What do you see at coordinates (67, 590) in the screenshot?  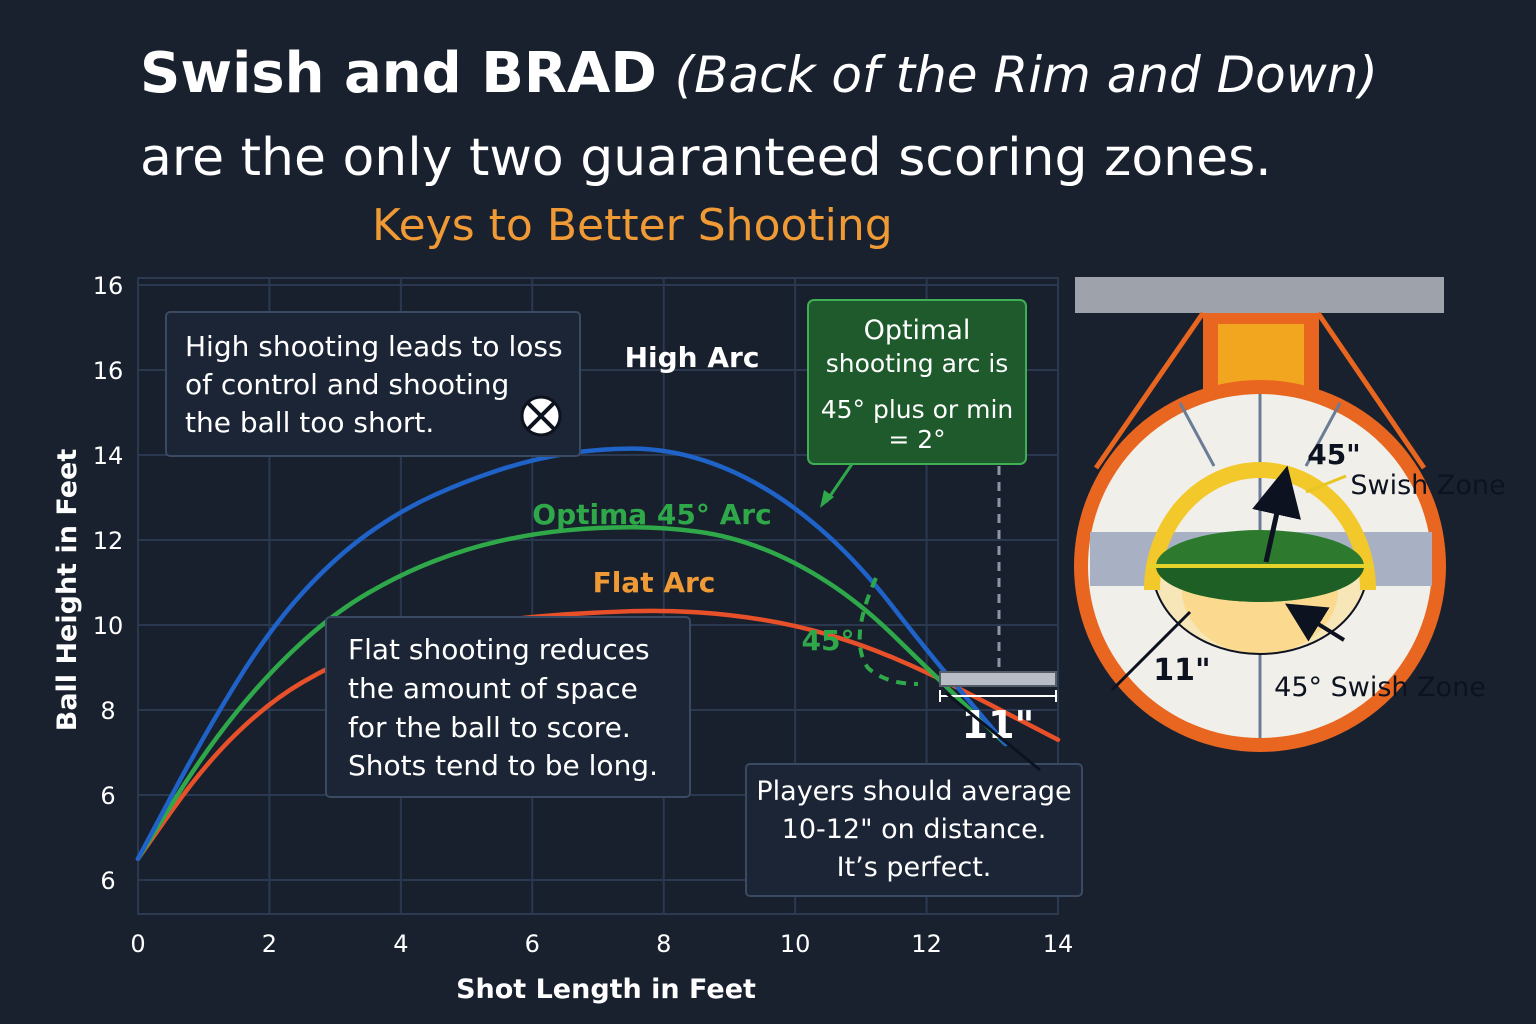 I see `y-axis-label: Ball Height in Feet` at bounding box center [67, 590].